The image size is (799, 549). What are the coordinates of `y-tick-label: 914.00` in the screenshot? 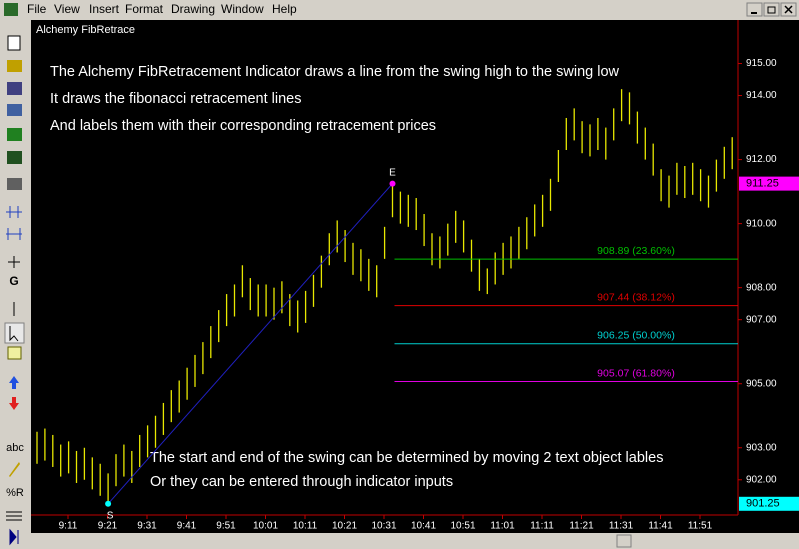 It's located at (761, 95).